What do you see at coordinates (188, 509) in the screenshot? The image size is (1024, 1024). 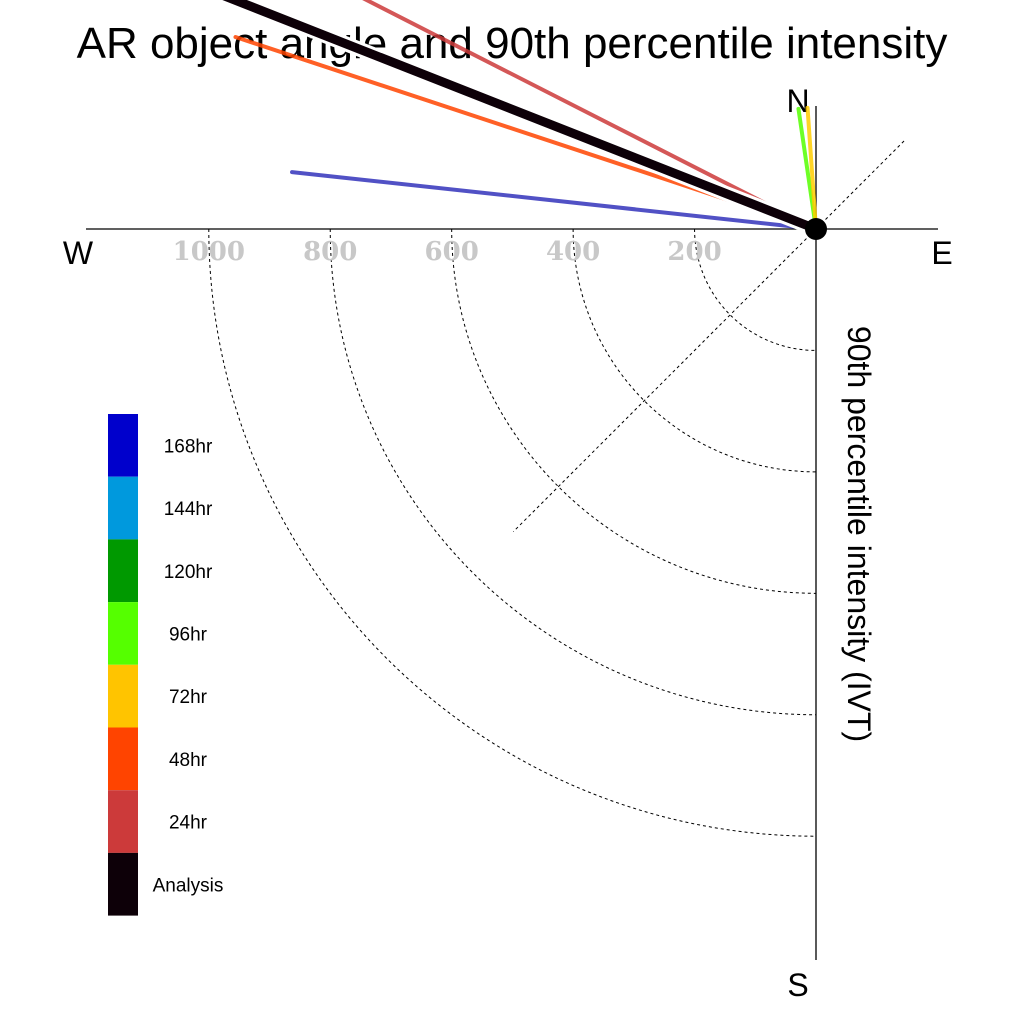 I see `legend-label: 144hr` at bounding box center [188, 509].